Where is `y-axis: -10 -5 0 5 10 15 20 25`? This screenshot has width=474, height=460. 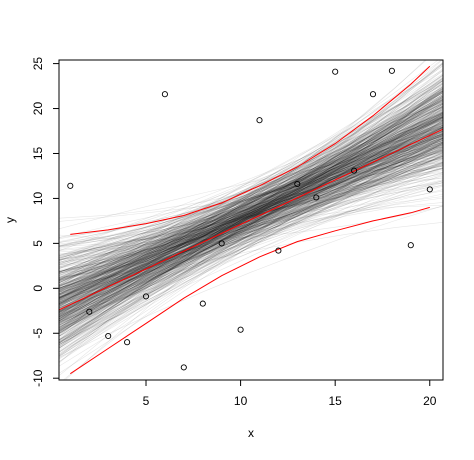 y-axis: -10 -5 0 5 10 15 20 25 is located at coordinates (45, 222).